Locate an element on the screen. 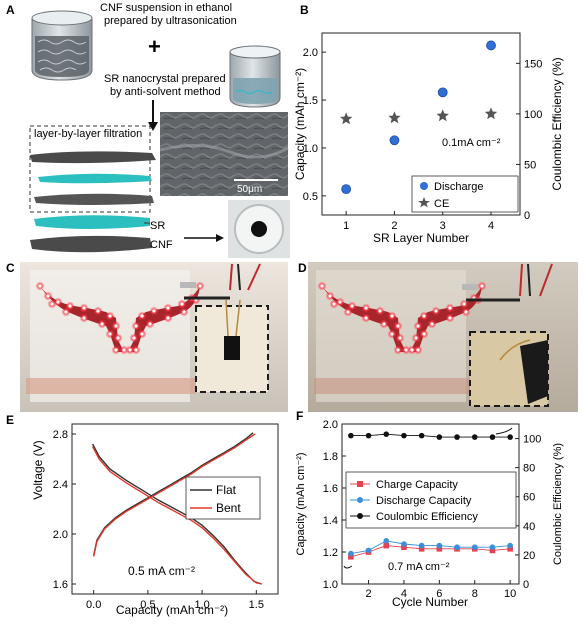 Image resolution: width=584 pixels, height=627 pixels. chart-f-discharge-capacity-line is located at coordinates (430, 547).